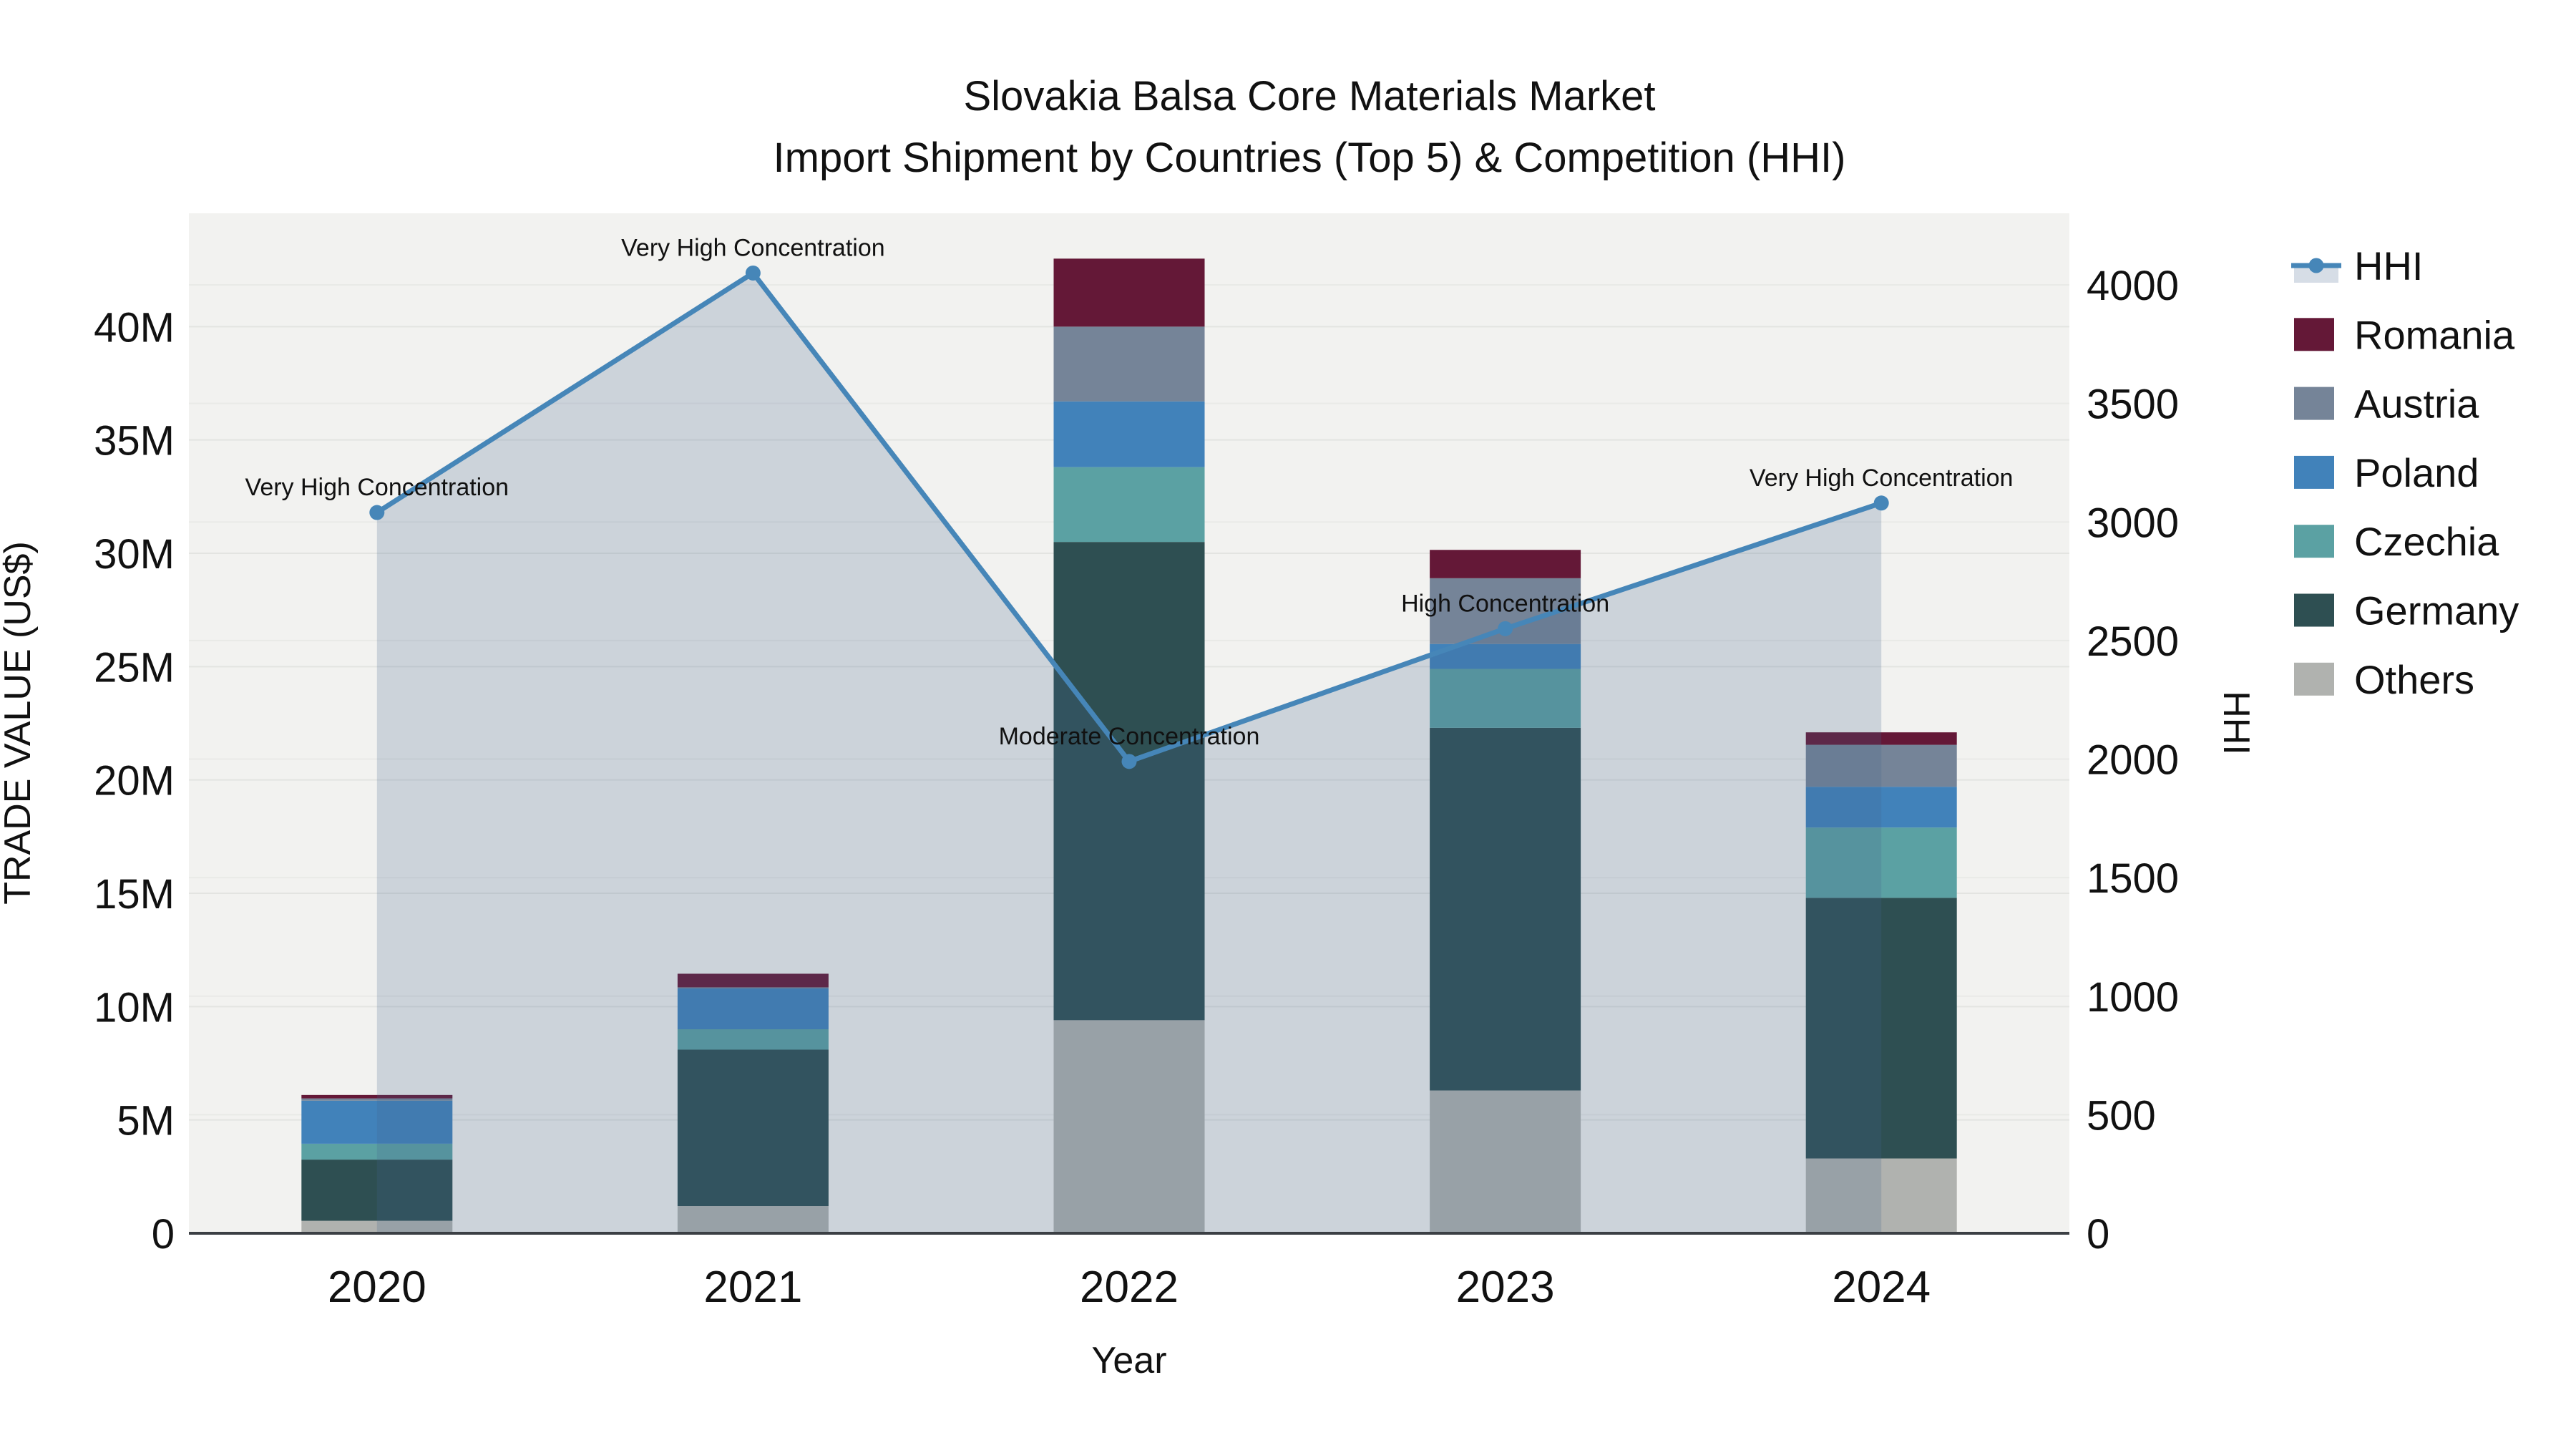 This screenshot has width=2576, height=1453. I want to click on annotation-2024: Very High Concentration, so click(1882, 478).